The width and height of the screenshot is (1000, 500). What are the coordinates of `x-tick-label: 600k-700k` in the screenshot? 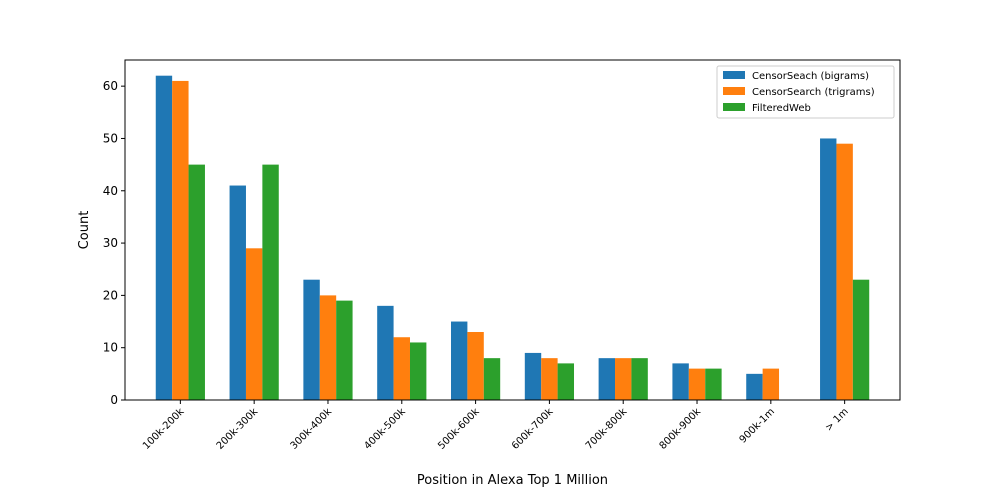 It's located at (533, 429).